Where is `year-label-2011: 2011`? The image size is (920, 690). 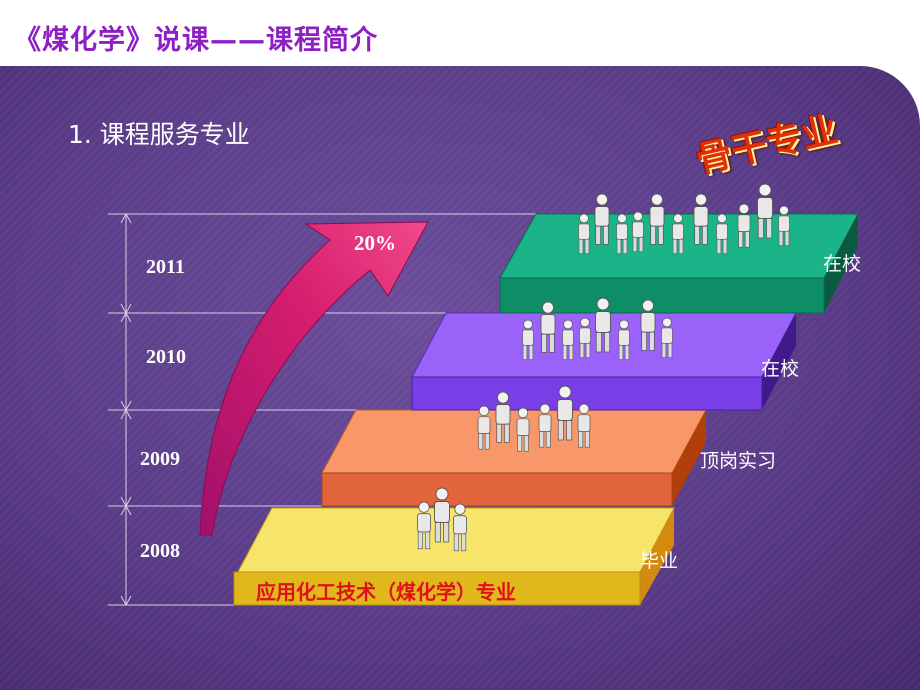
year-label-2011: 2011 is located at coordinates (165, 267).